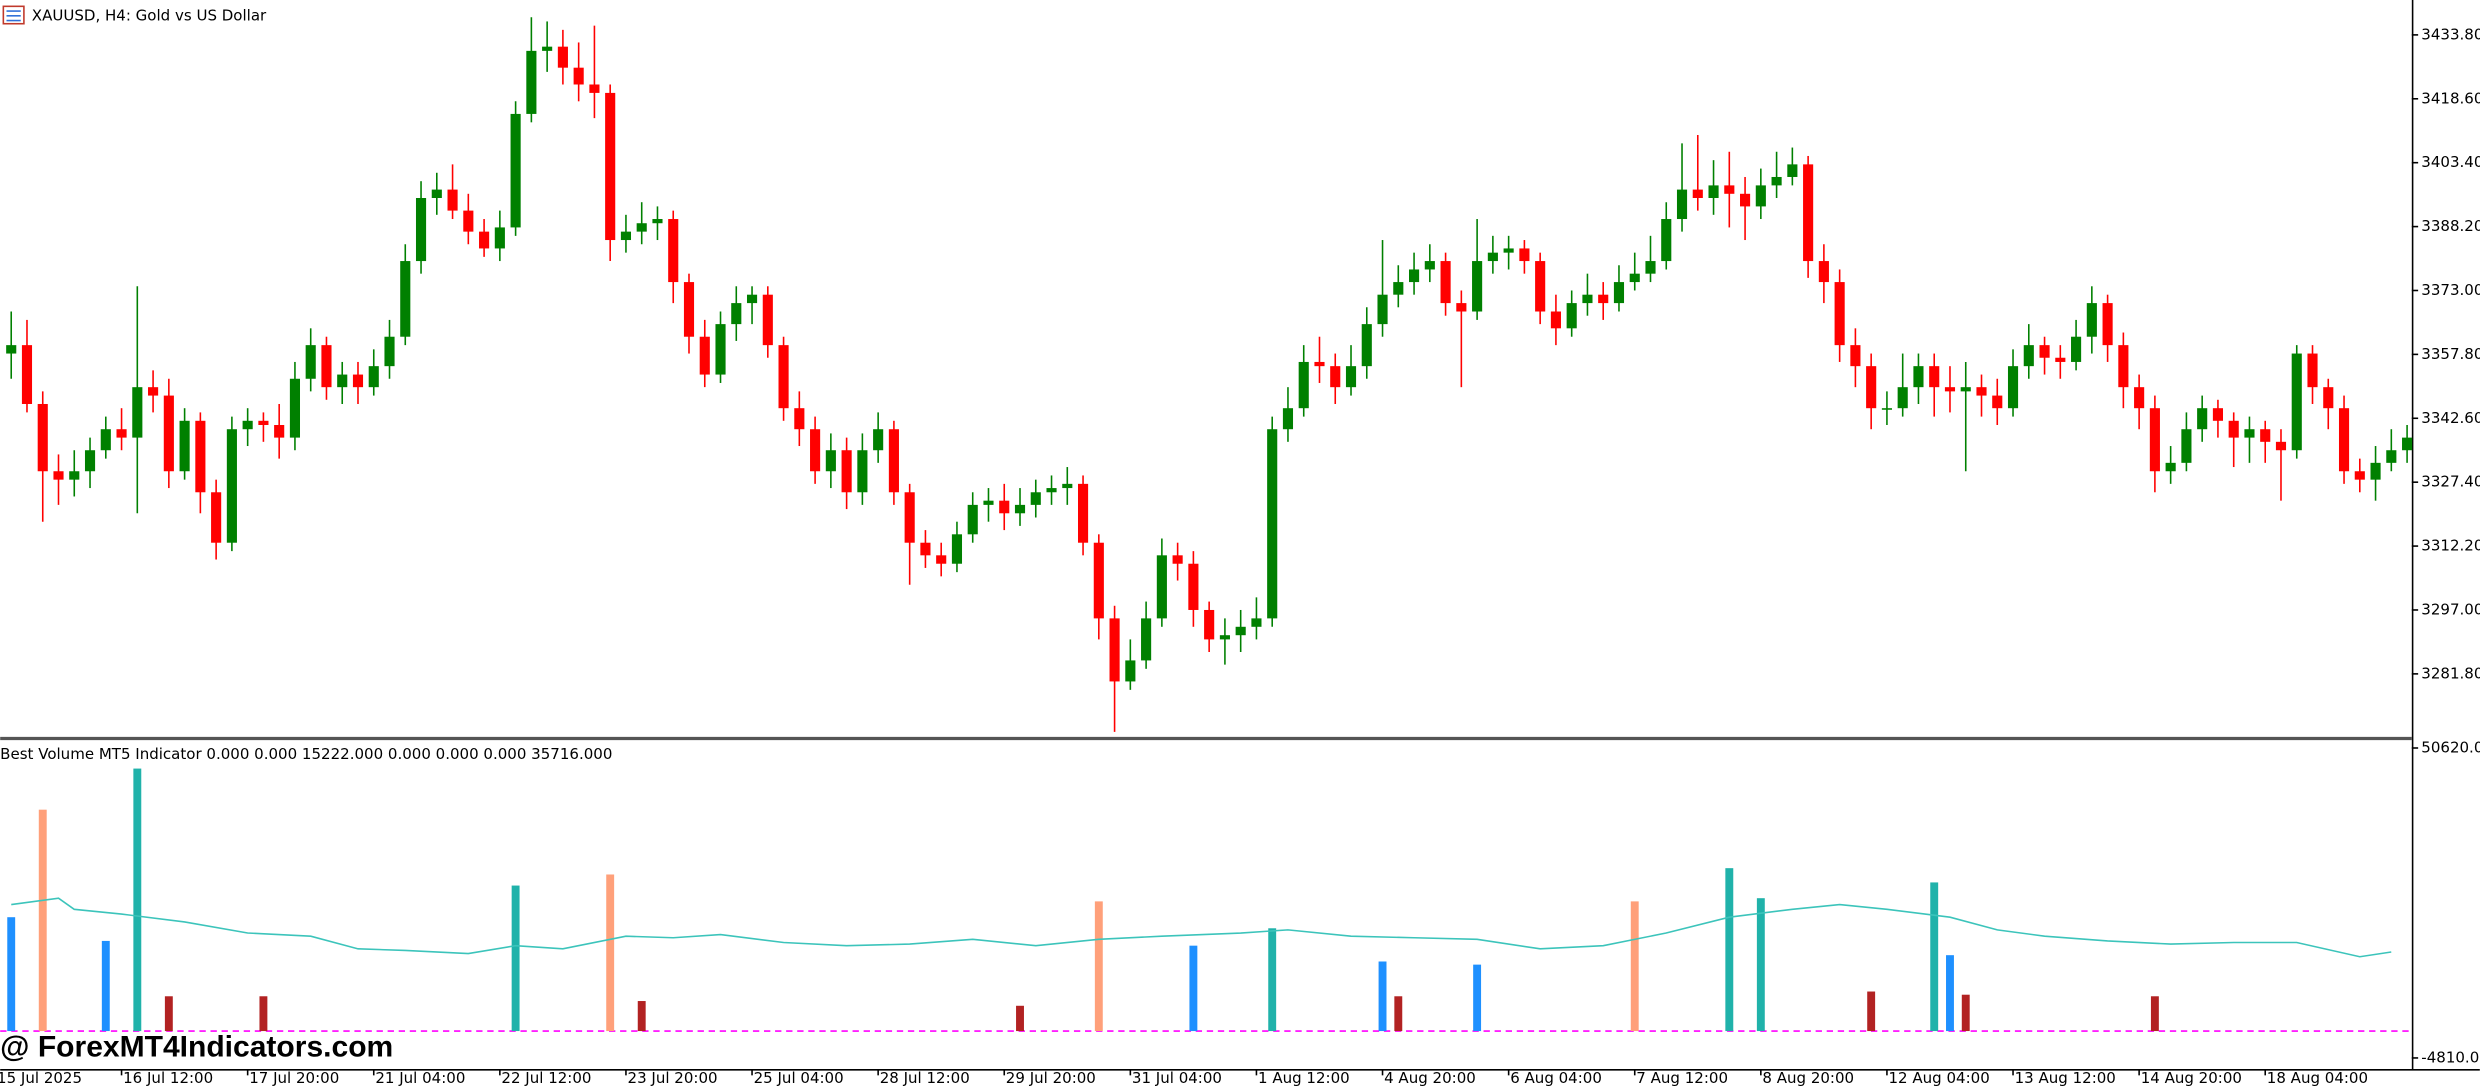  What do you see at coordinates (799, 1078) in the screenshot?
I see `x-tick-label: 25 Jul 04:00` at bounding box center [799, 1078].